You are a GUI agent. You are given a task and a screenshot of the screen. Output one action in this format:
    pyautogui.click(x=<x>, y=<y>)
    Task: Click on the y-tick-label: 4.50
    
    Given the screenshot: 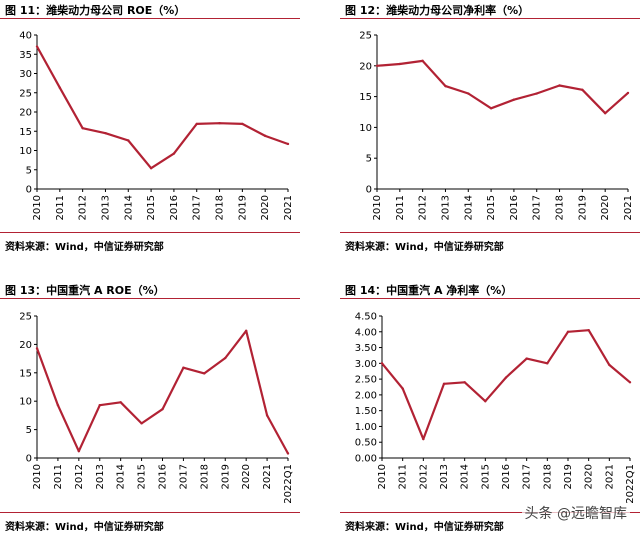 What is the action you would take?
    pyautogui.click(x=366, y=317)
    